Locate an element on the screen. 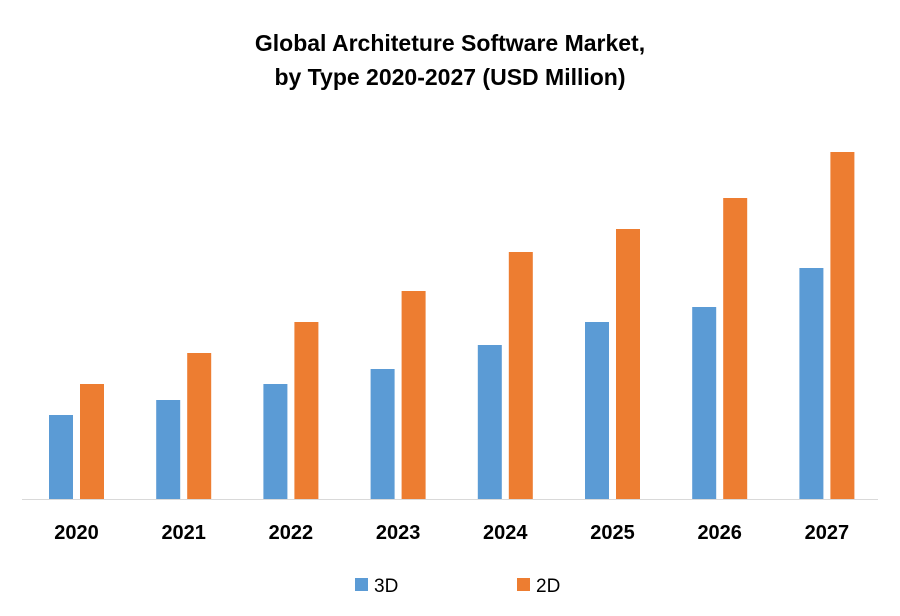  legend-swatch-3d is located at coordinates (361, 584).